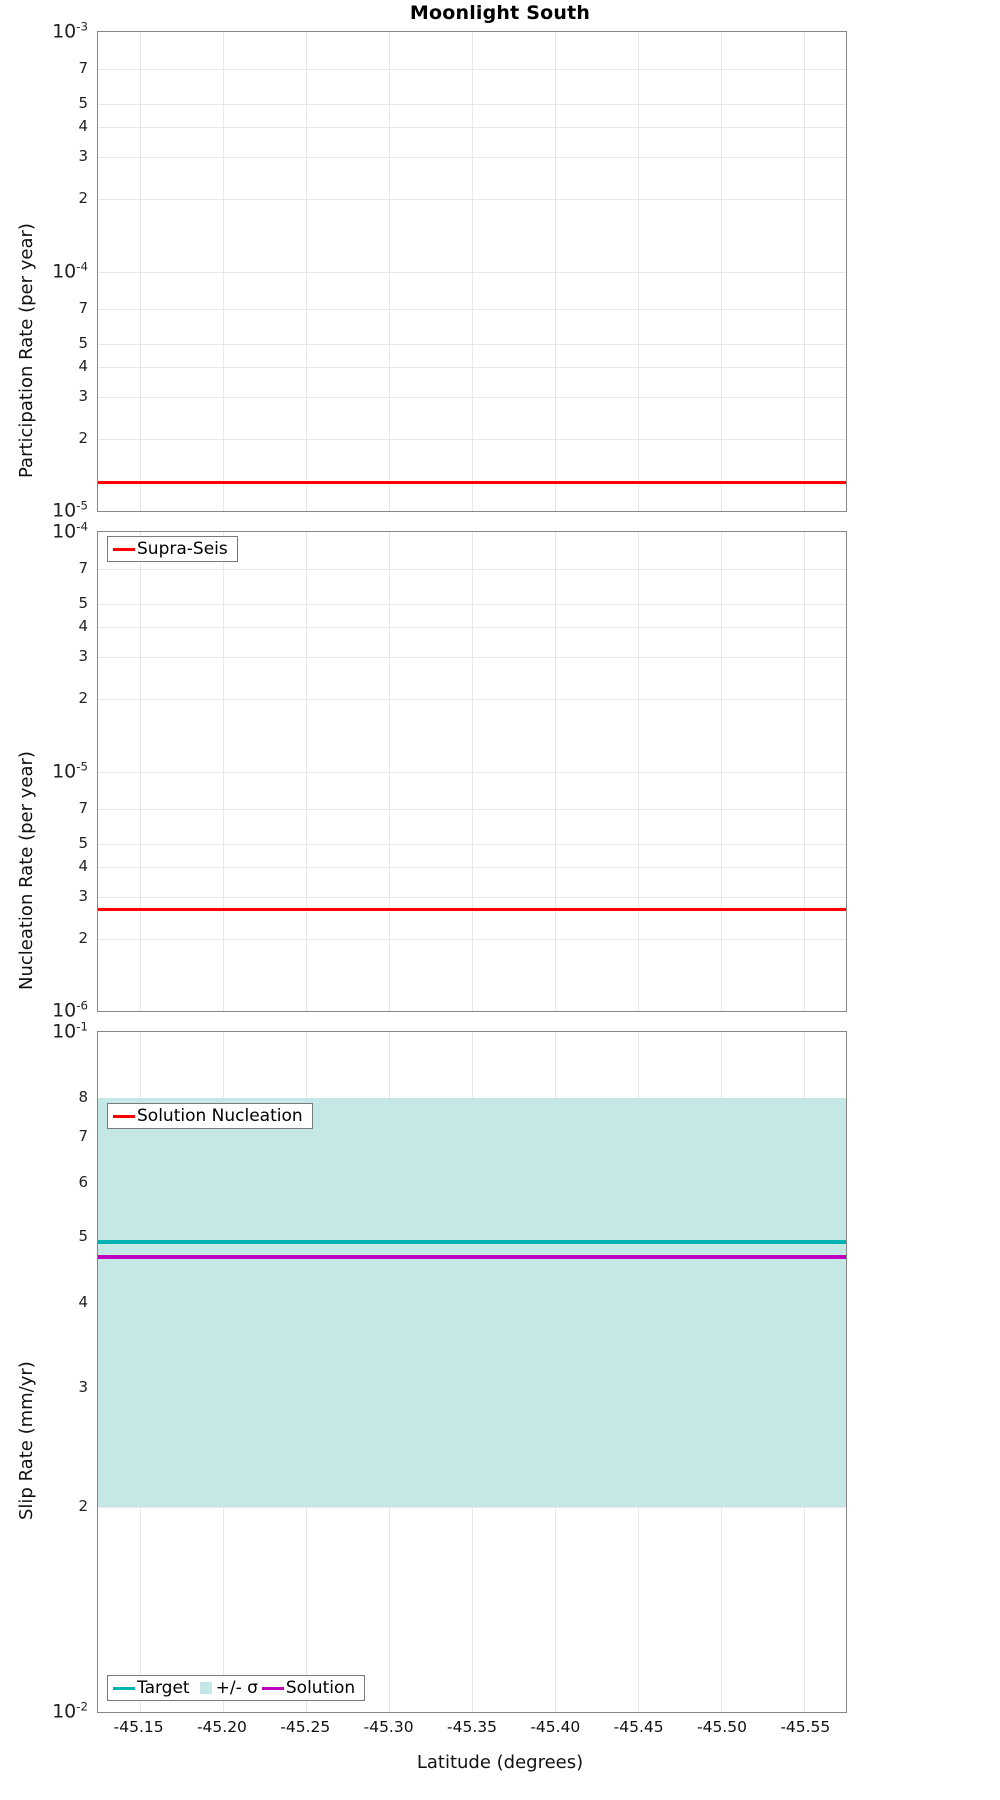 This screenshot has height=1800, width=1000. I want to click on x-tick-label: -45.55, so click(805, 1727).